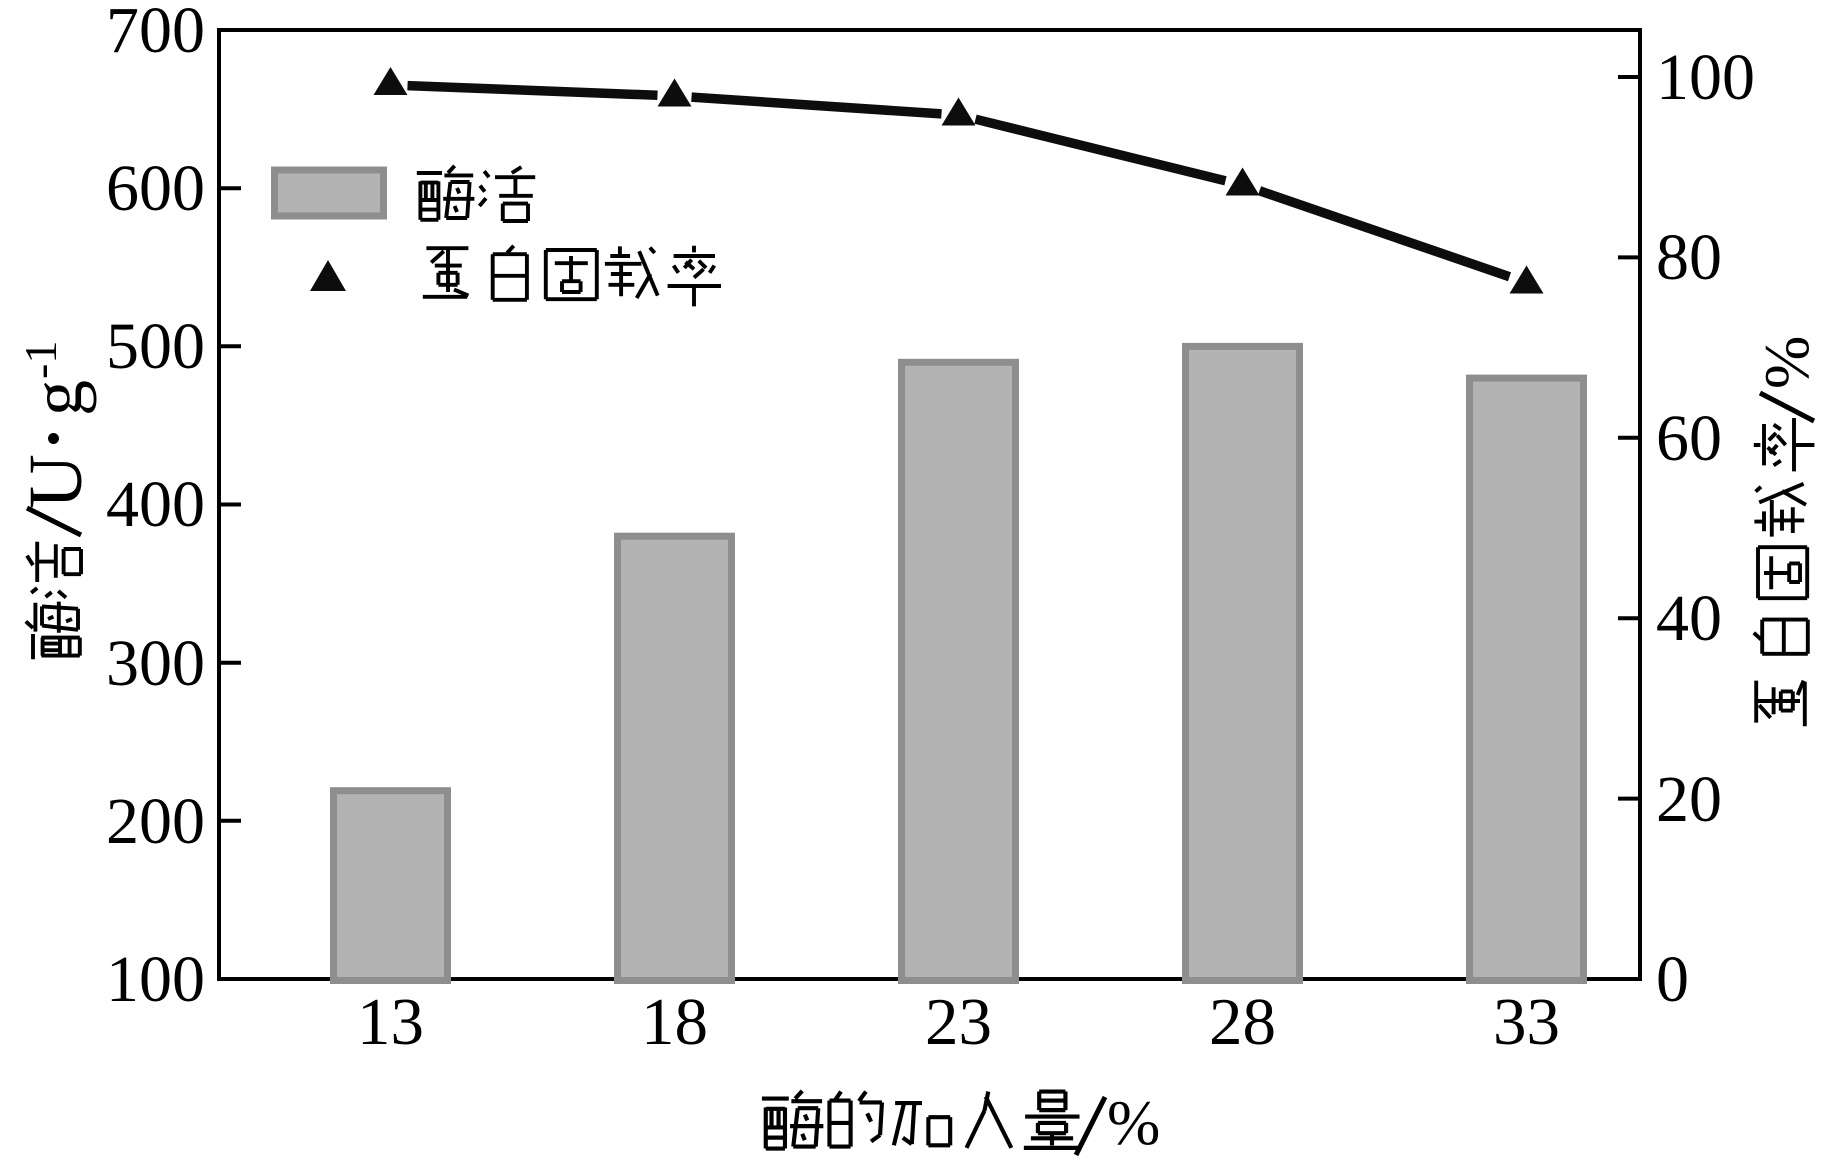  What do you see at coordinates (1689, 799) in the screenshot?
I see `svg-text: 20` at bounding box center [1689, 799].